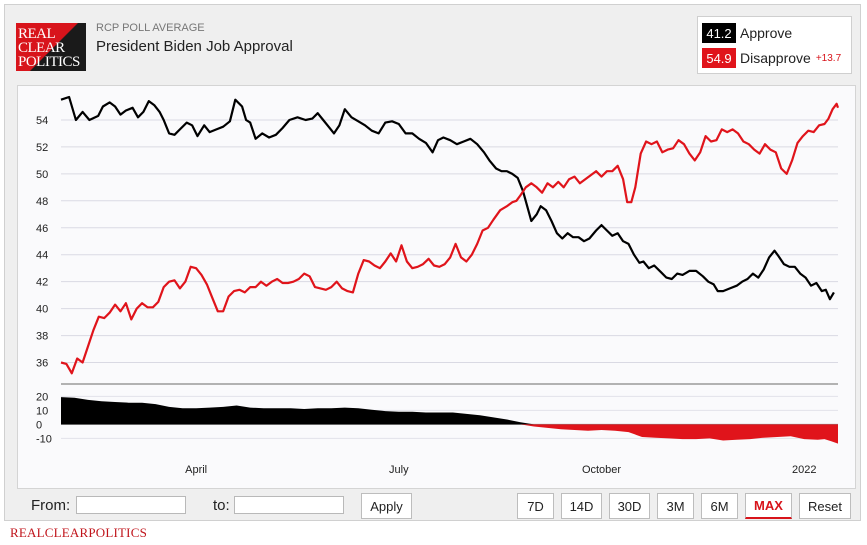 This screenshot has width=867, height=545. What do you see at coordinates (42, 283) in the screenshot?
I see `y-tick-label: 42` at bounding box center [42, 283].